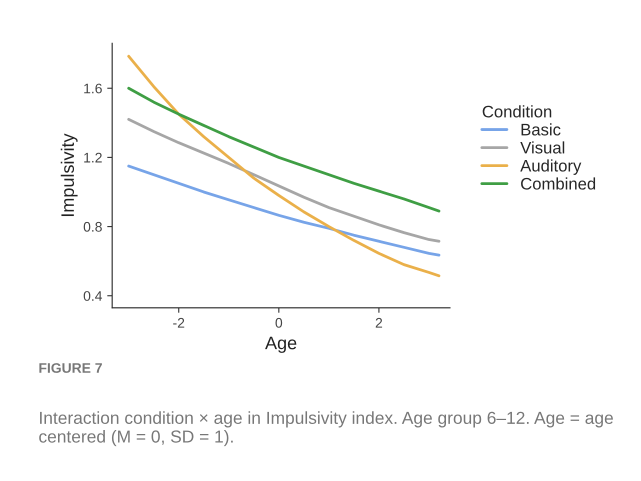  Describe the element at coordinates (280, 344) in the screenshot. I see `x-axis-title: Age` at that location.